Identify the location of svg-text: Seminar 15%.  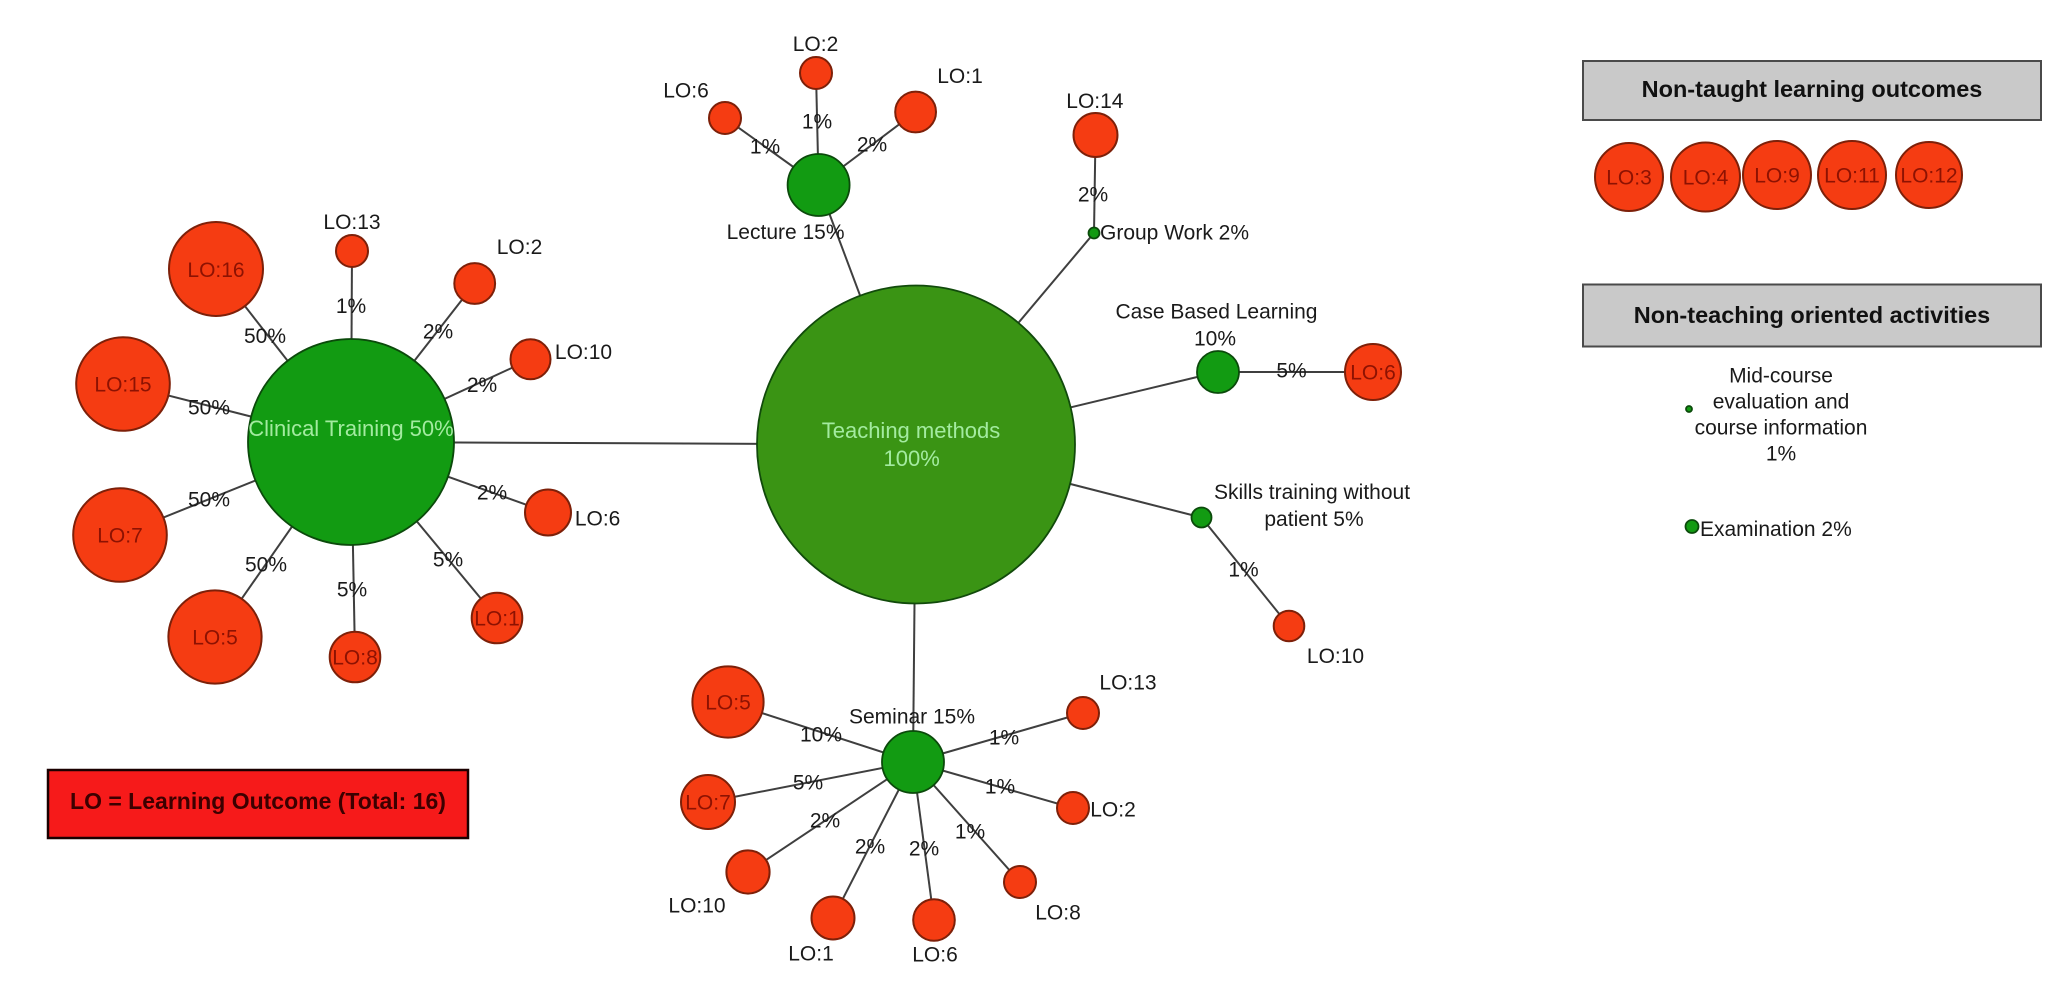
(912, 717).